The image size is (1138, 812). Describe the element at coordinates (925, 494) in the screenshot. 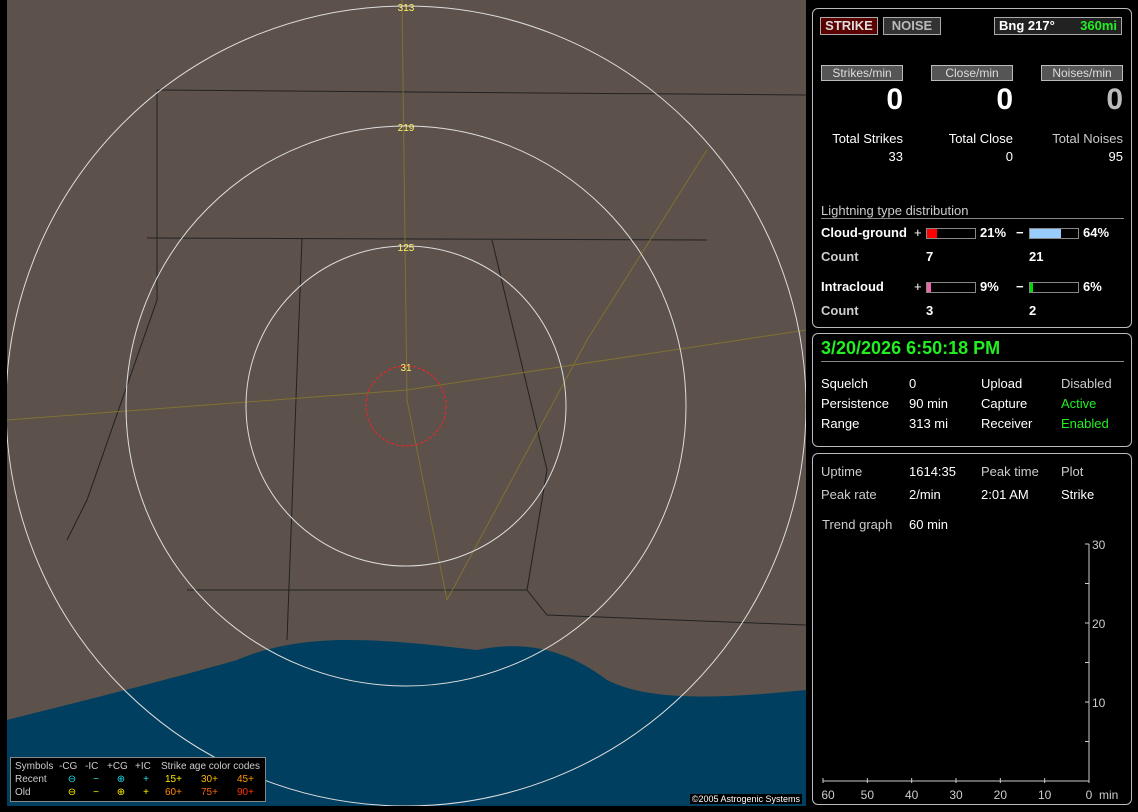

I see `peak-rate: 2/min` at that location.